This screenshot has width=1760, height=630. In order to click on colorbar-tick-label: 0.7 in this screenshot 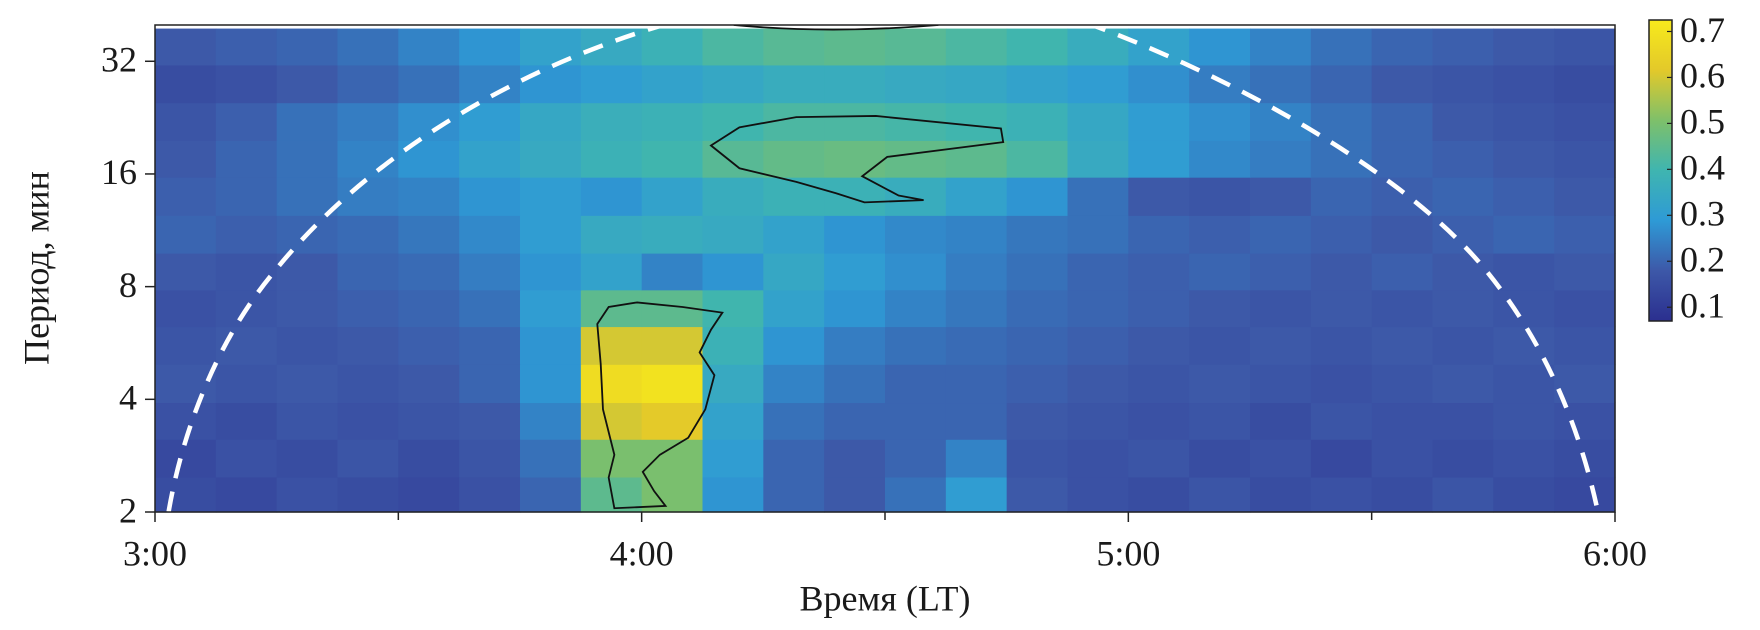, I will do `click(1702, 30)`.